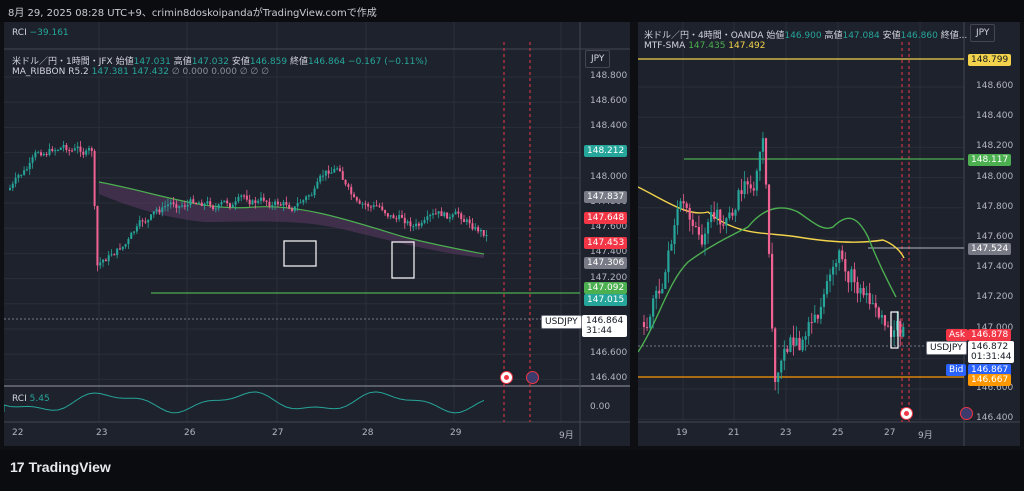 This screenshot has width=1024, height=491. Describe the element at coordinates (561, 322) in the screenshot. I see `left-last-price-tag: USDJPY` at that location.